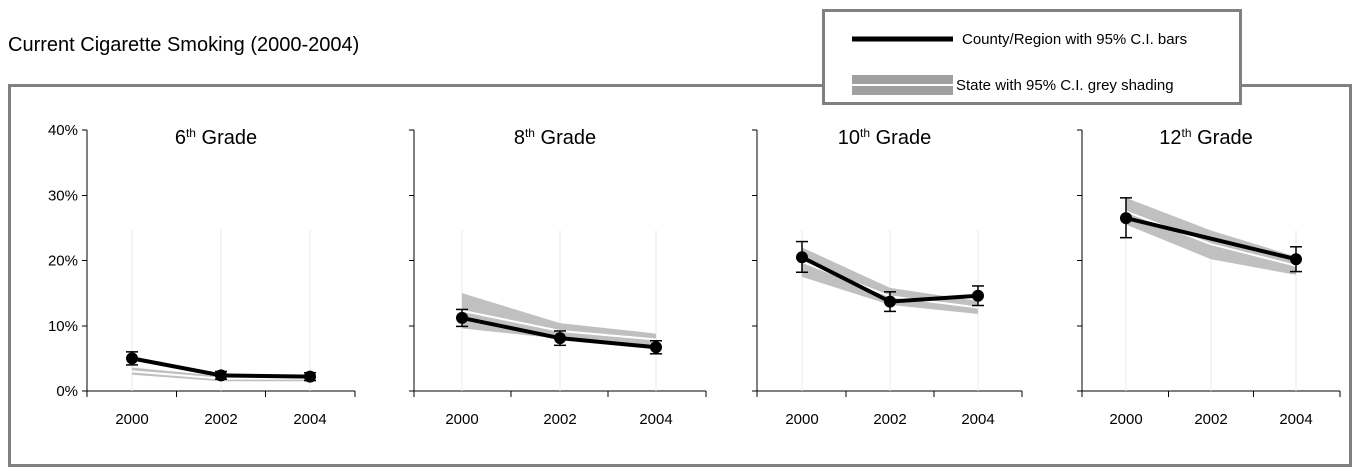  I want to click on y-tick-label: 40%, so click(63, 130).